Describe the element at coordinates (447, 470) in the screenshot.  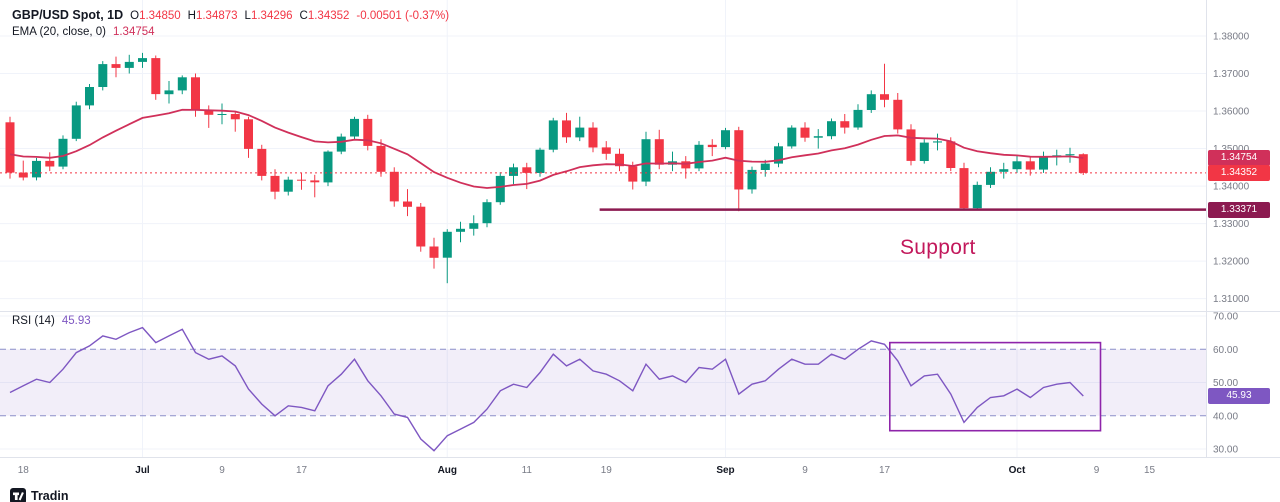
I see `time-axis-label: Aug` at that location.